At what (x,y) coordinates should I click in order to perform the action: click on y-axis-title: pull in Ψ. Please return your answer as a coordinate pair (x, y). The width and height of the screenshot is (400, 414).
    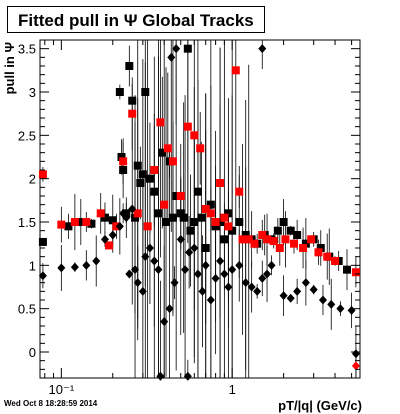
    Looking at the image, I should click on (9, 68).